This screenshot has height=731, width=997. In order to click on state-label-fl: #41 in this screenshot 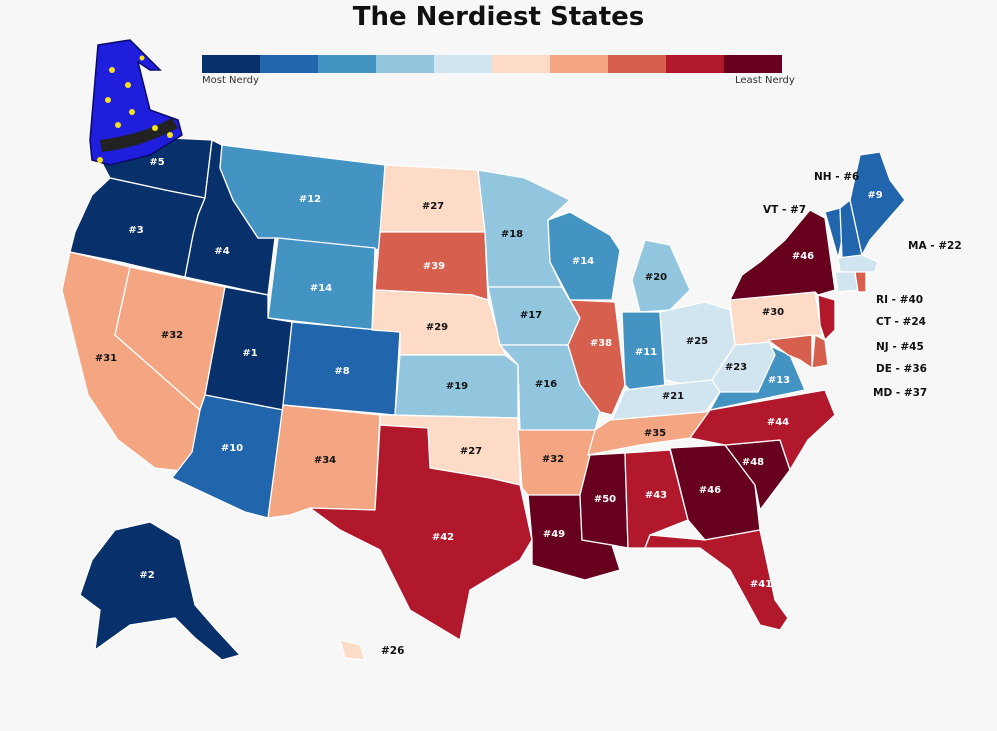, I will do `click(761, 584)`.